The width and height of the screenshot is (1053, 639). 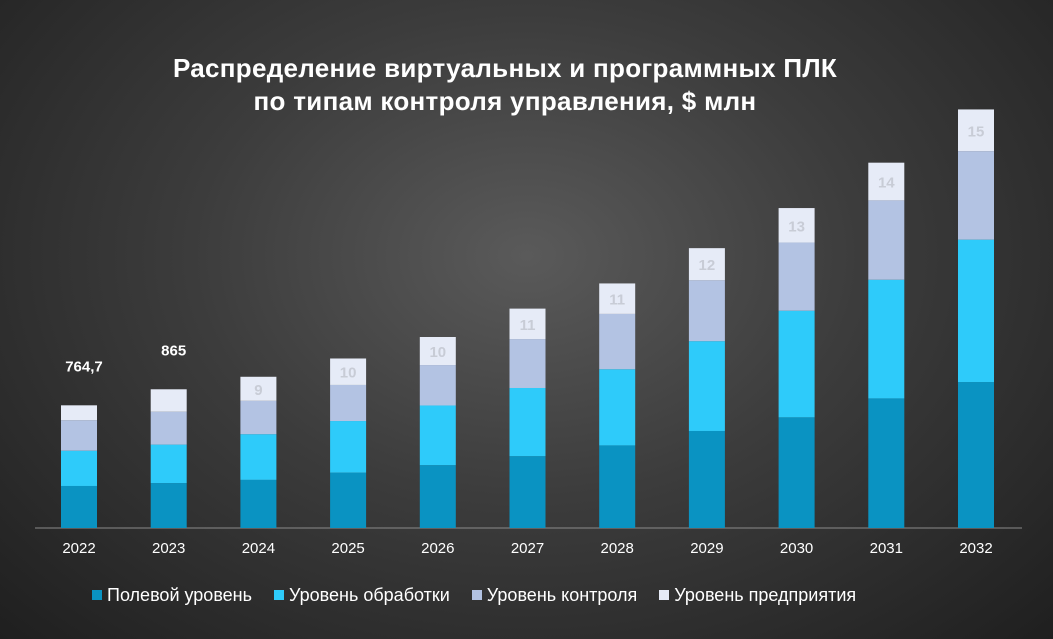 I want to click on total-label-2022: 764,7, so click(x=84, y=366).